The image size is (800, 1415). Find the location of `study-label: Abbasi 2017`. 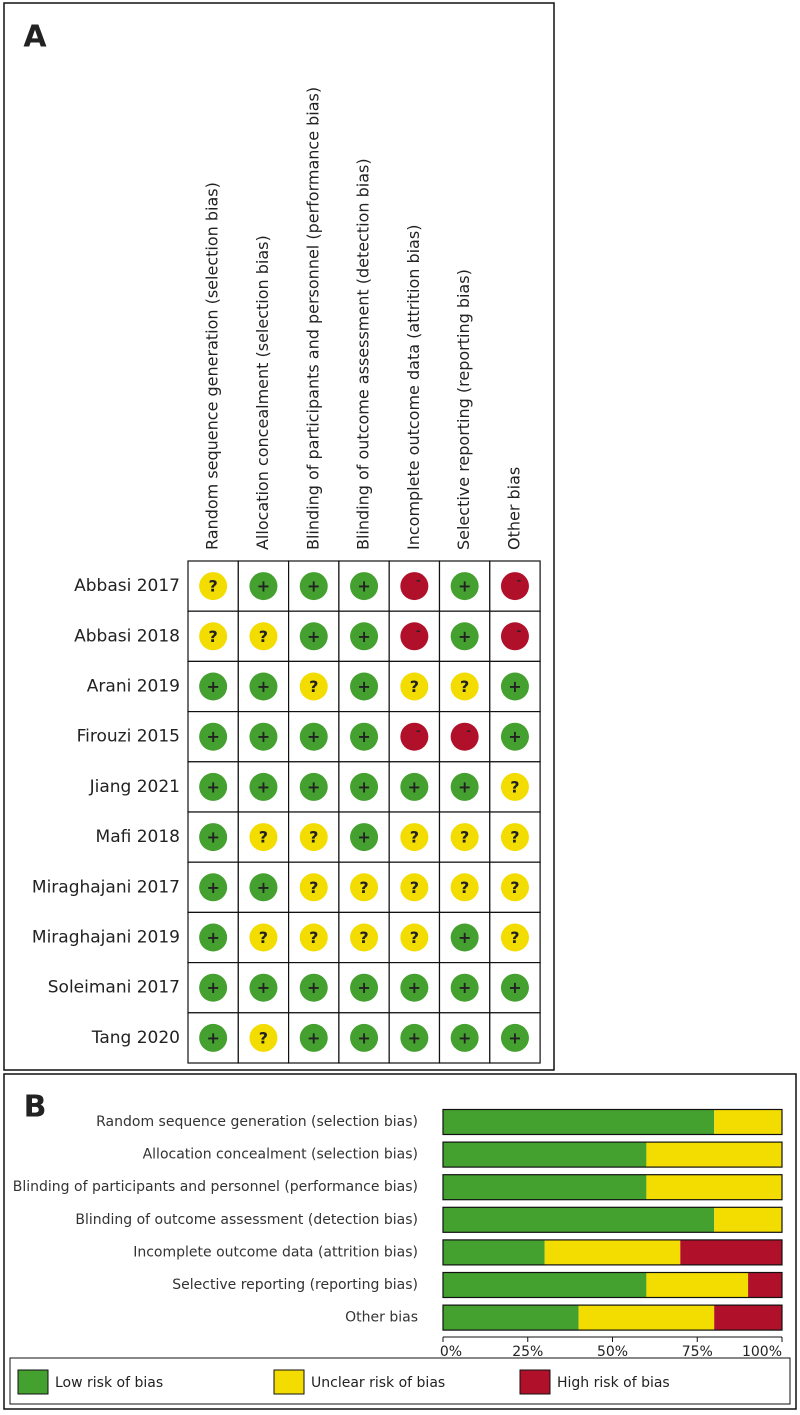

study-label: Abbasi 2017 is located at coordinates (127, 586).